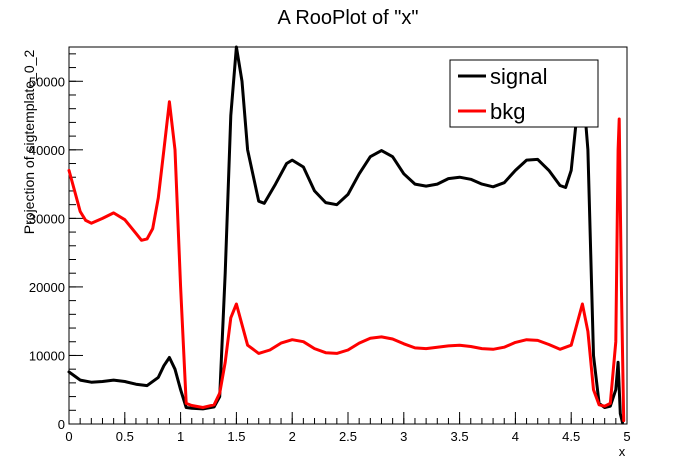  Describe the element at coordinates (292, 436) in the screenshot. I see `x-tick-label: 2` at that location.